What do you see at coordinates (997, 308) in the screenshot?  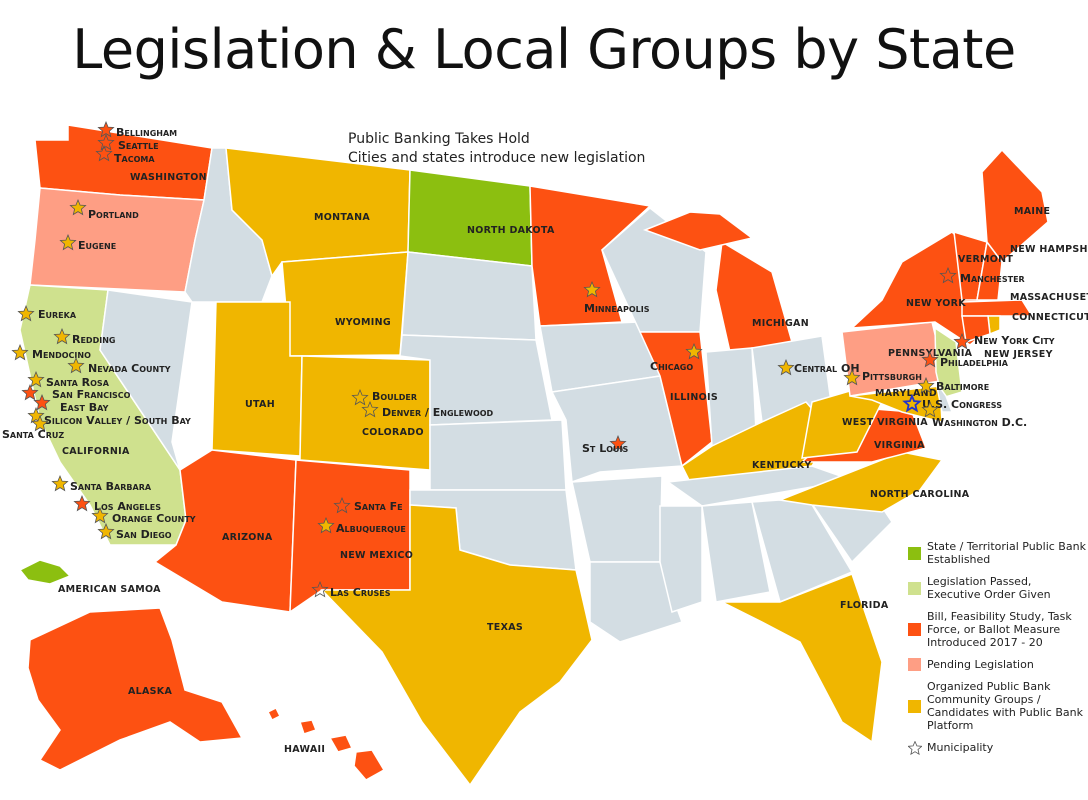 I see `state-ma` at bounding box center [997, 308].